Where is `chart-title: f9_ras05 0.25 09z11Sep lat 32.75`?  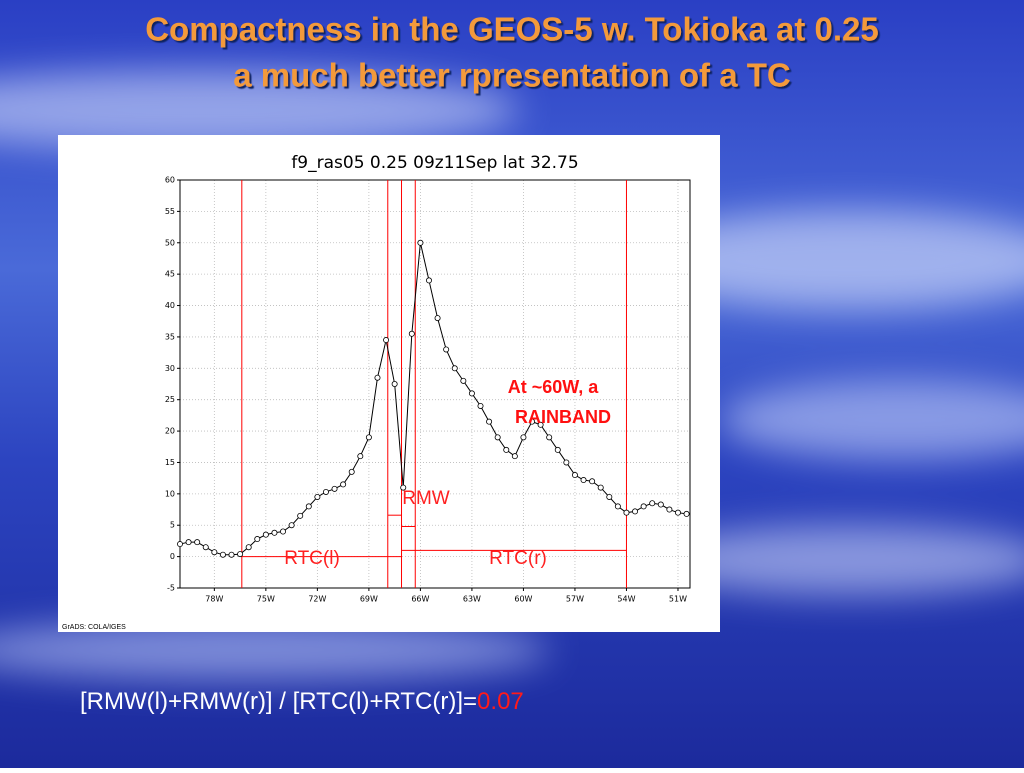 chart-title: f9_ras05 0.25 09z11Sep lat 32.75 is located at coordinates (434, 163).